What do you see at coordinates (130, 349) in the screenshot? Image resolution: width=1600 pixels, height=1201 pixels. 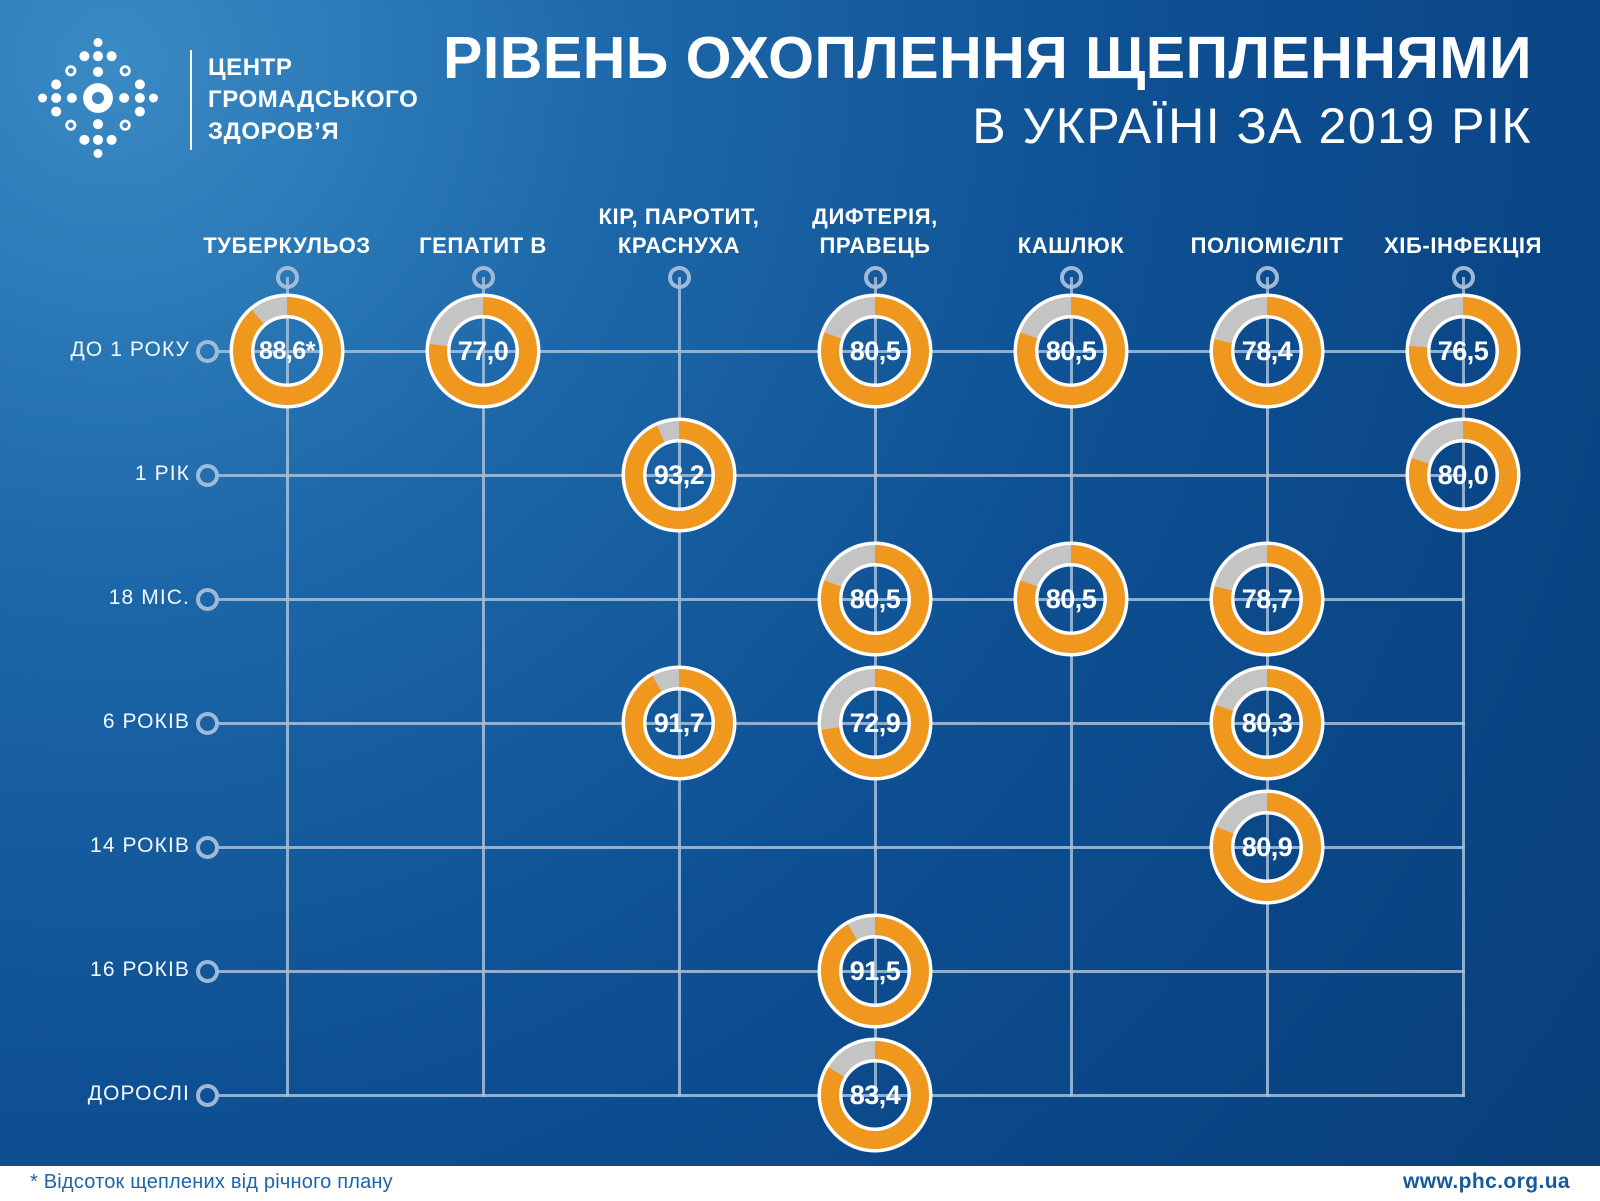 I see `row-label: ДО 1 РОКУ` at bounding box center [130, 349].